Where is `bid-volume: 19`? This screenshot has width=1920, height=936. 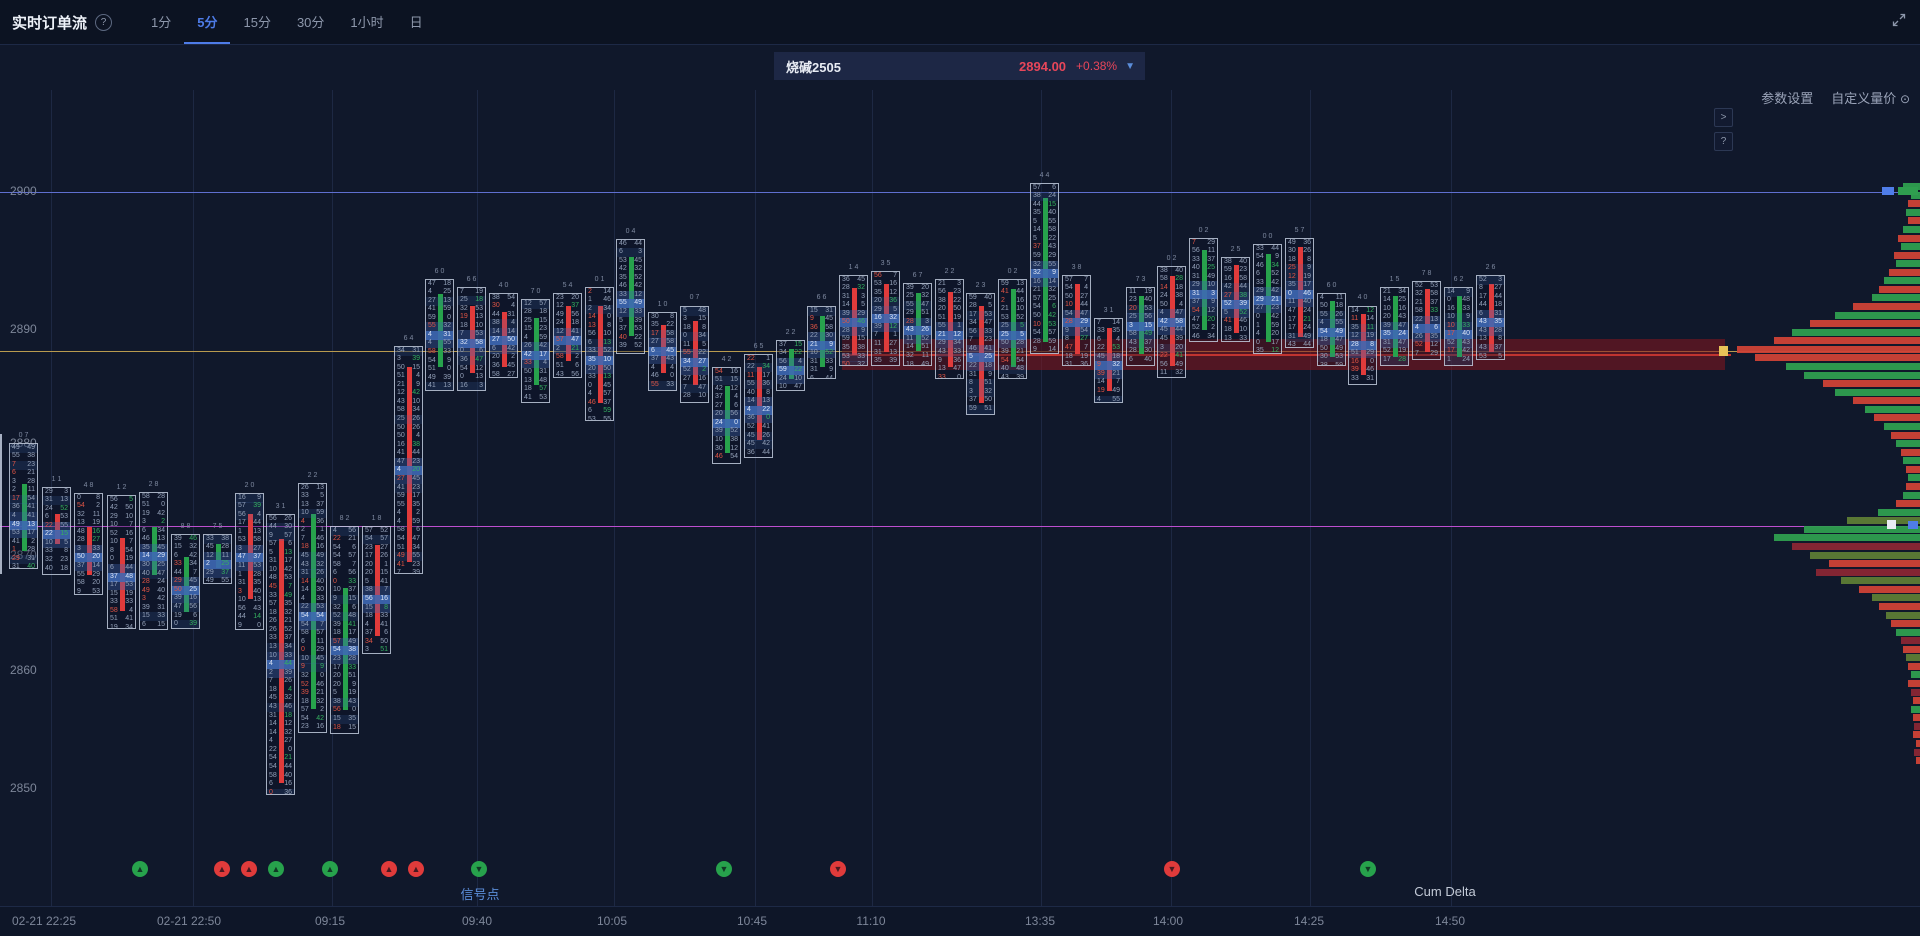
bid-volume: 19 is located at coordinates (146, 513).